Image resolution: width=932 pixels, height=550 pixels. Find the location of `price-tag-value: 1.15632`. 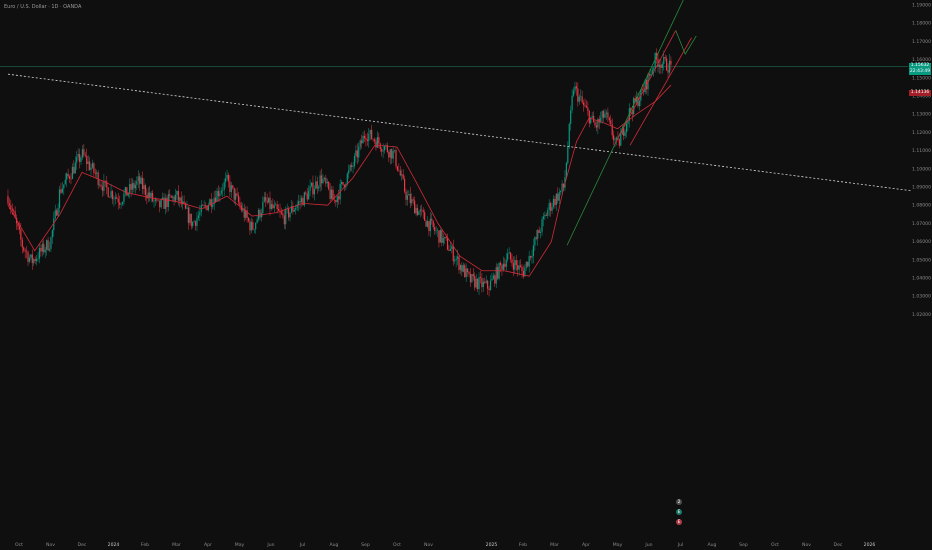

price-tag-value: 1.15632 is located at coordinates (920, 66).